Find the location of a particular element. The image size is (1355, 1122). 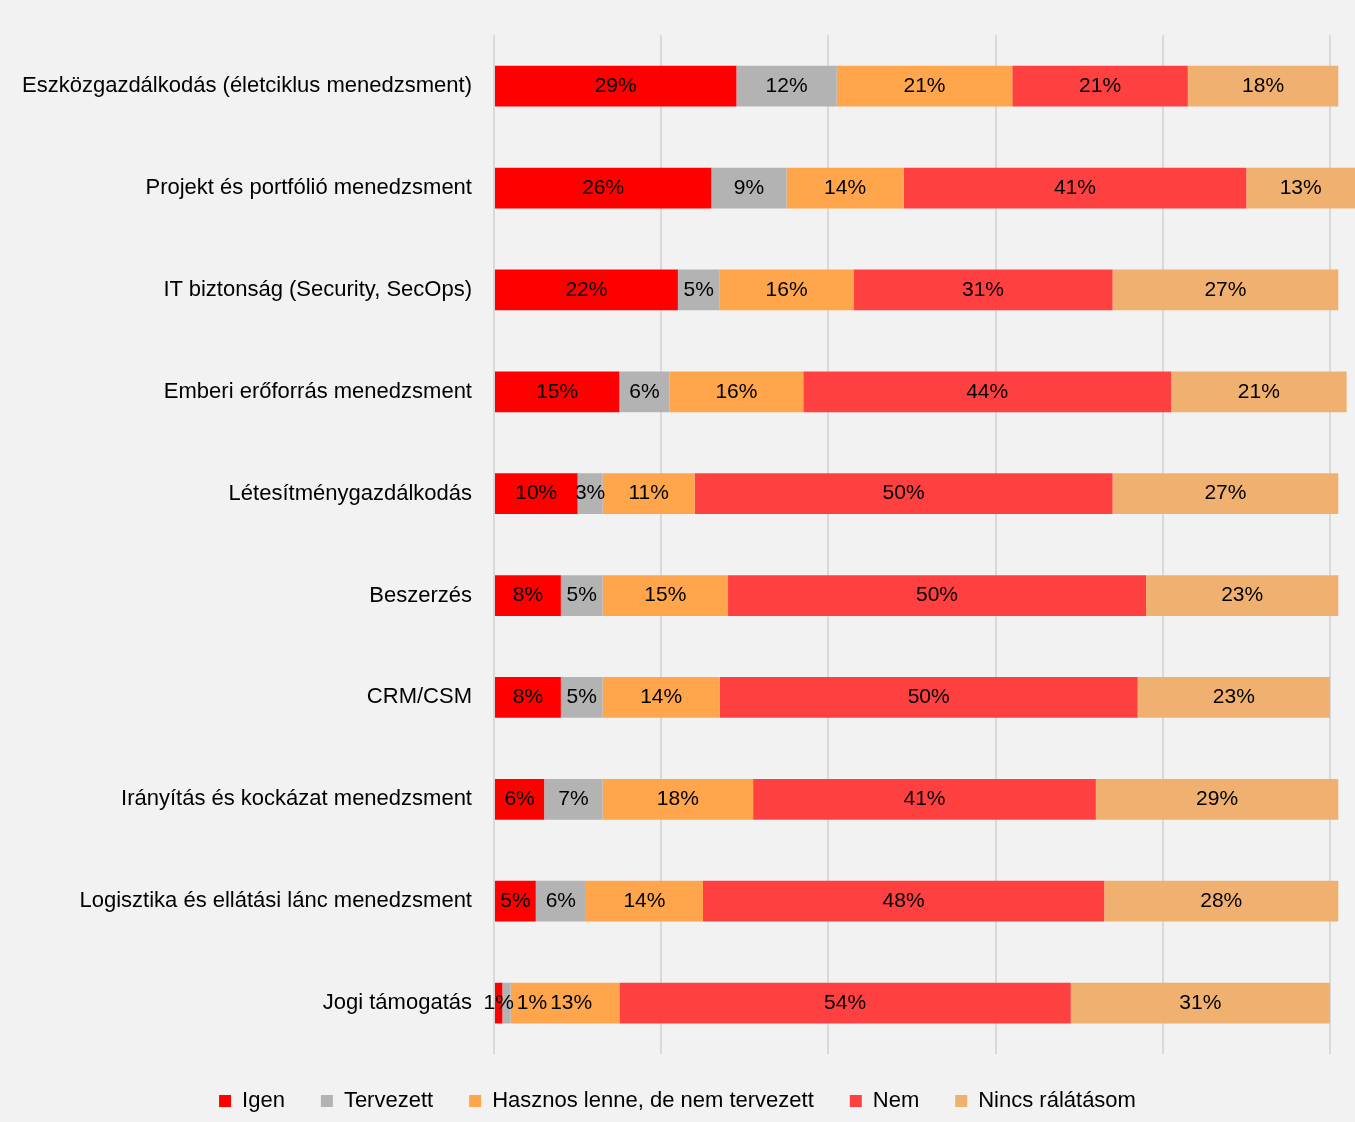

y-tick-label: Jogi támogatás is located at coordinates (397, 1002).